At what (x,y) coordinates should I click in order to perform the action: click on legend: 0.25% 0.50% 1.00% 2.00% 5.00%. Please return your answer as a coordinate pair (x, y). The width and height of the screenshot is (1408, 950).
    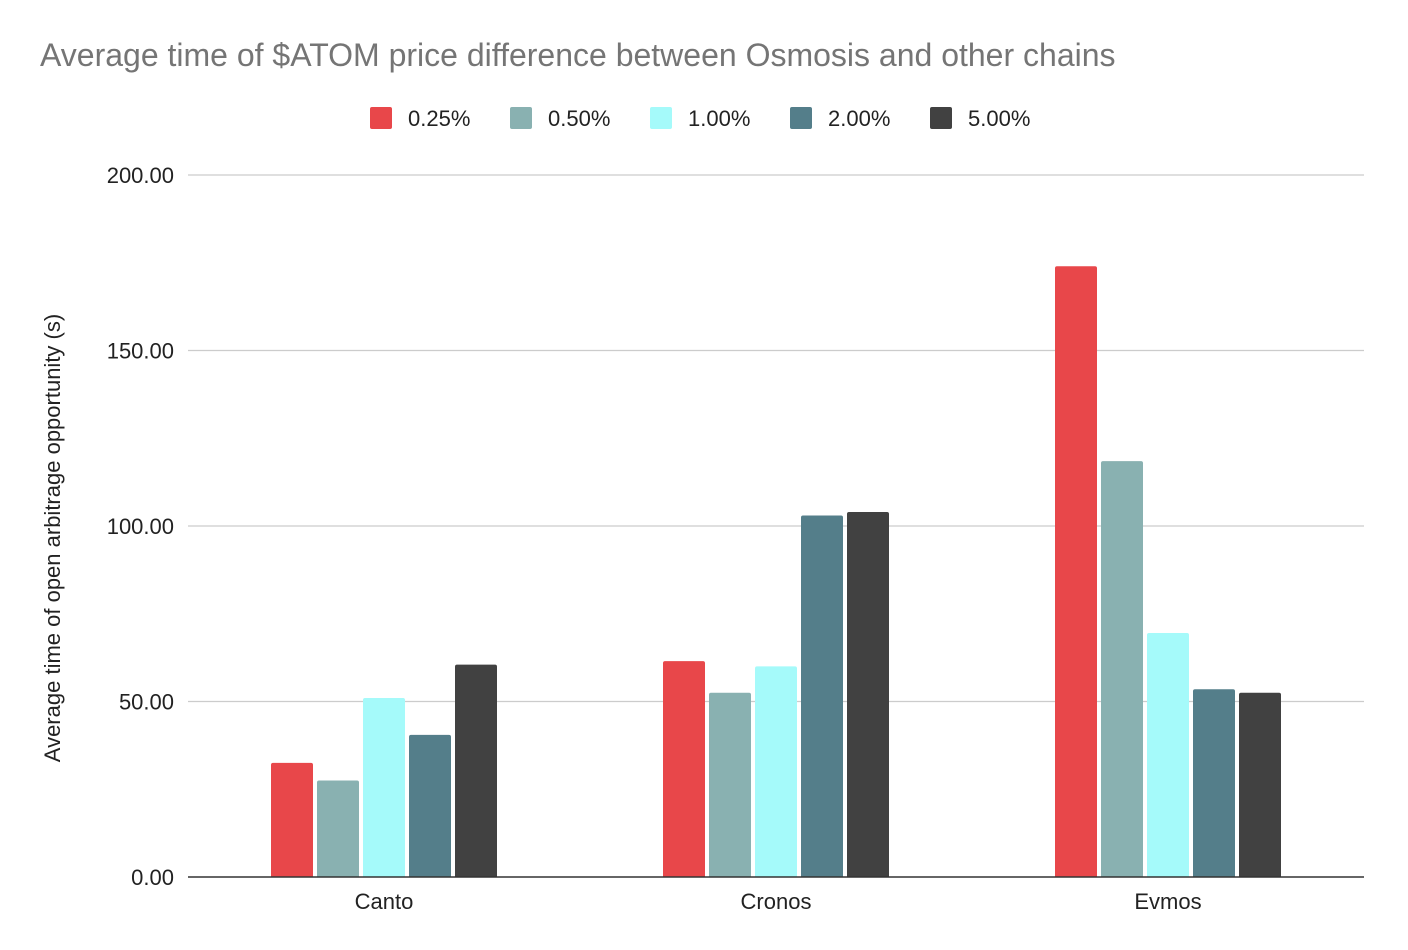
    Looking at the image, I should click on (700, 118).